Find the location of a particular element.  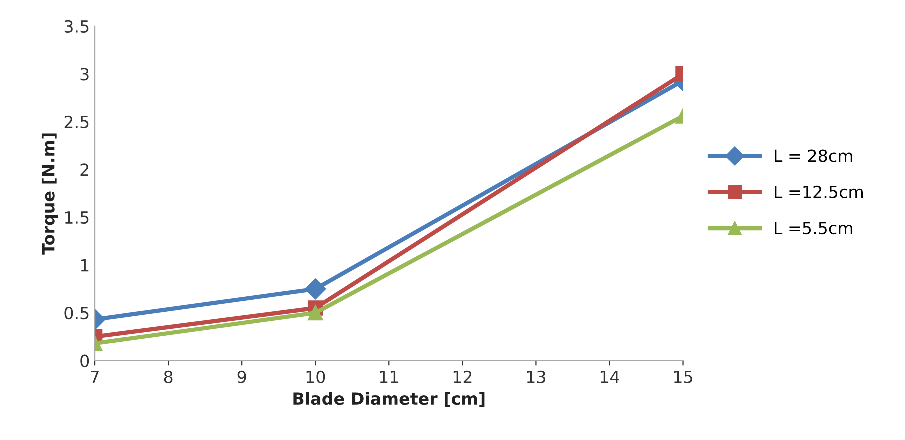

y-tick-label: 2 is located at coordinates (84, 170).